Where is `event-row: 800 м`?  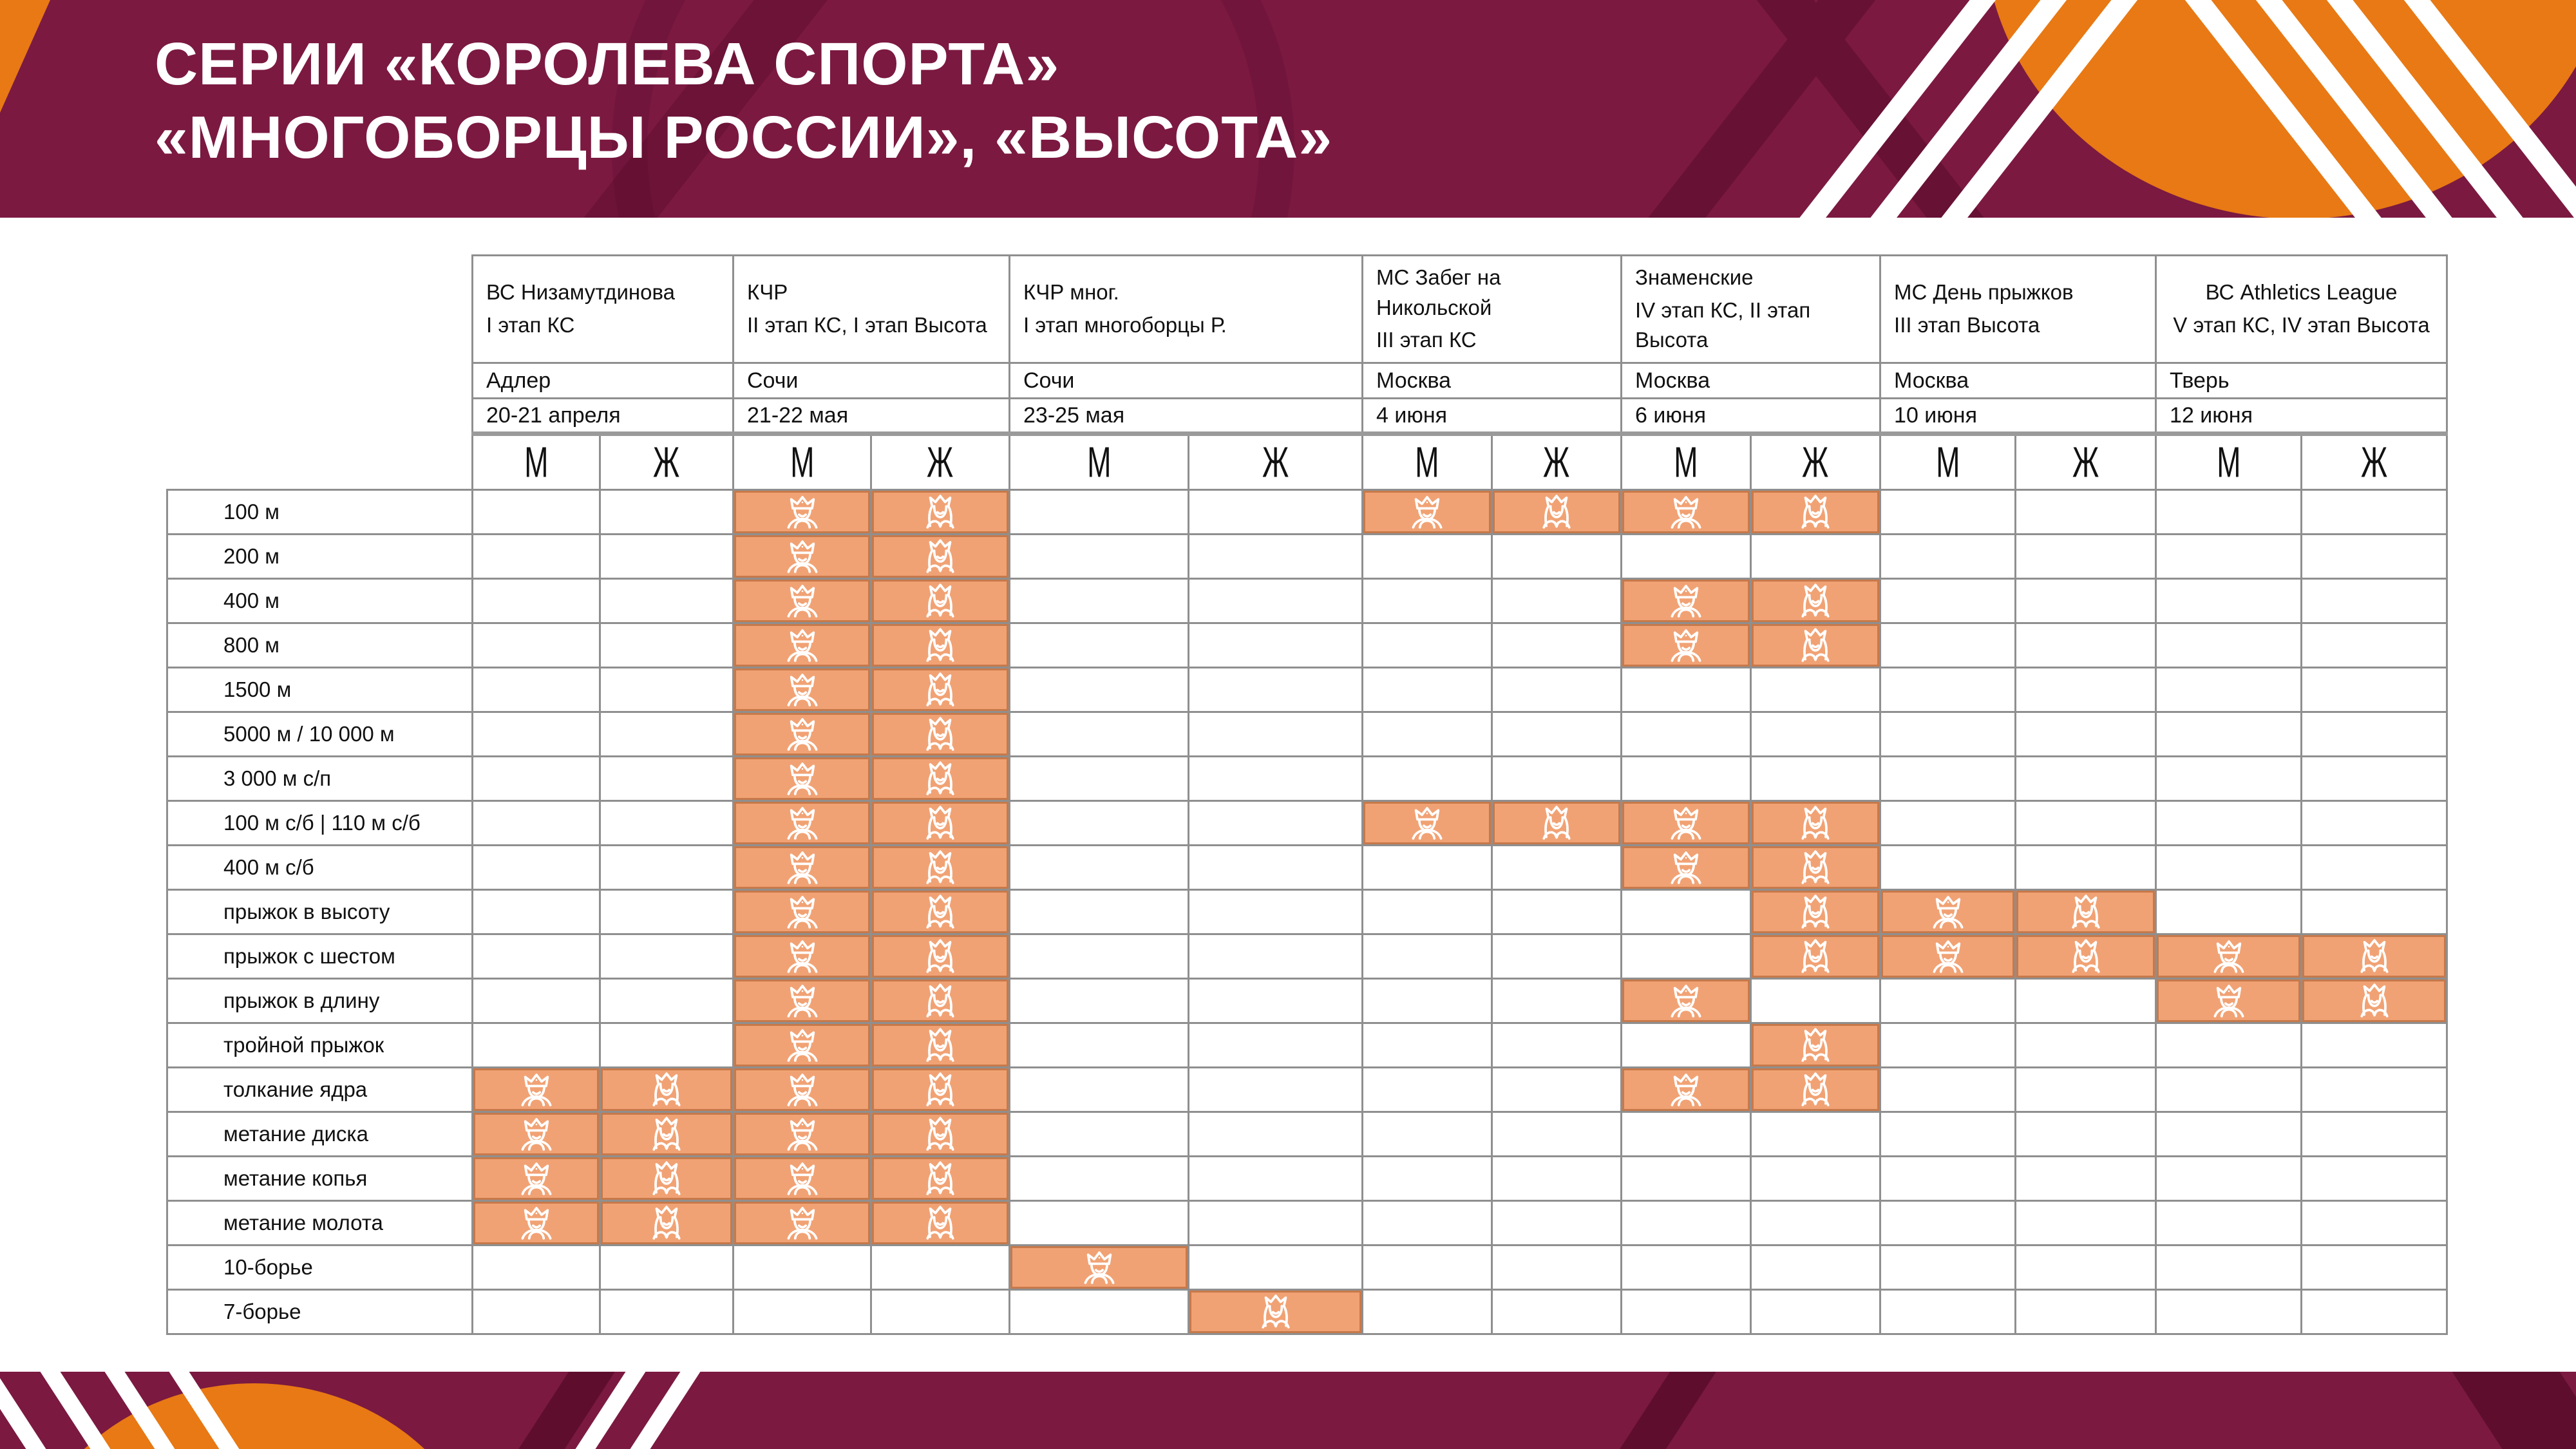 event-row: 800 м is located at coordinates (1307, 645).